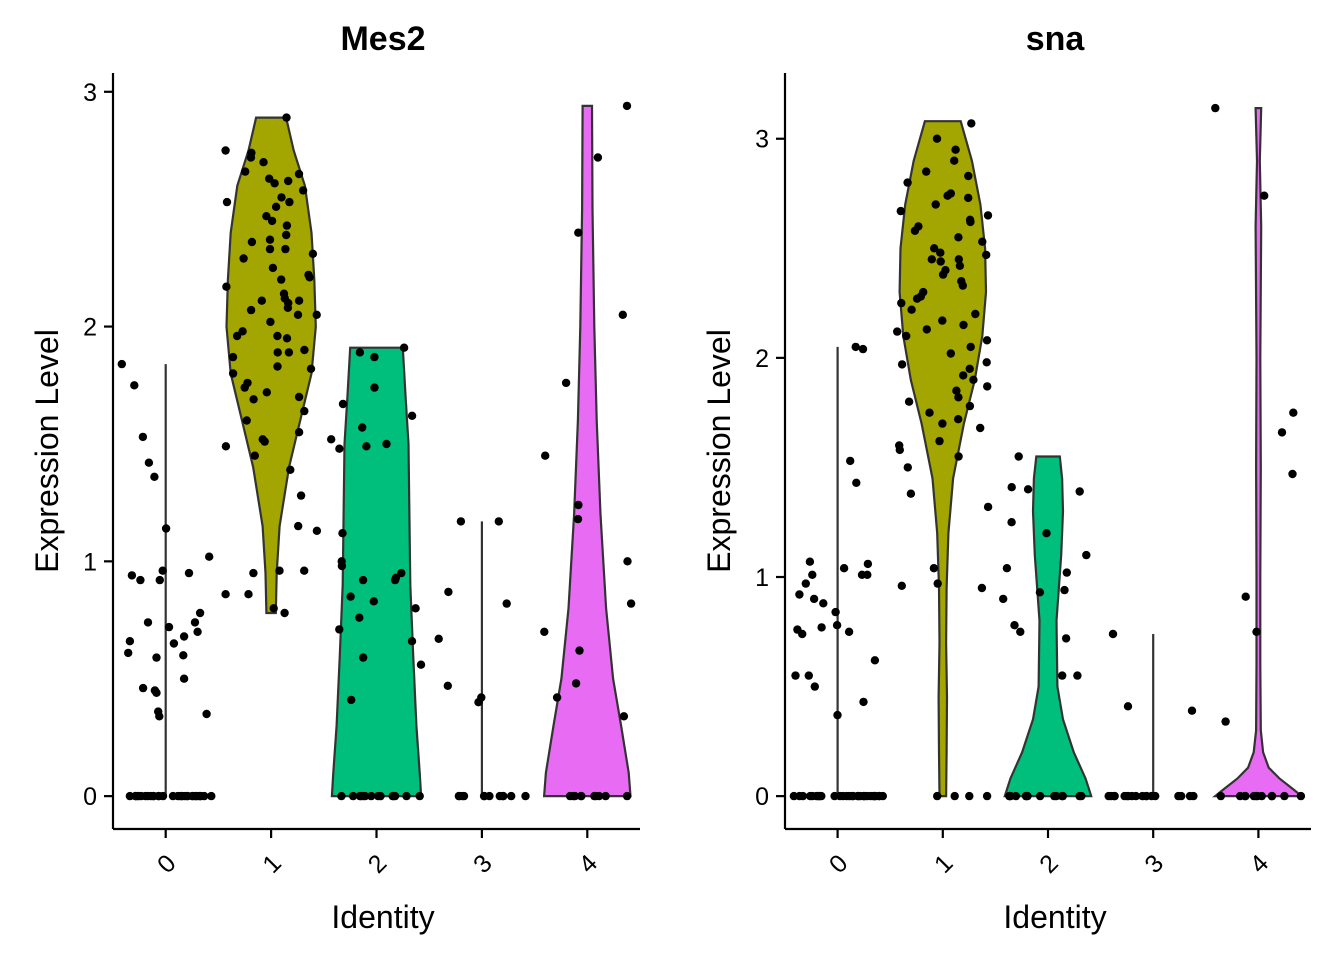 The width and height of the screenshot is (1344, 965). Describe the element at coordinates (90, 797) in the screenshot. I see `y-tick-label: 0` at that location.